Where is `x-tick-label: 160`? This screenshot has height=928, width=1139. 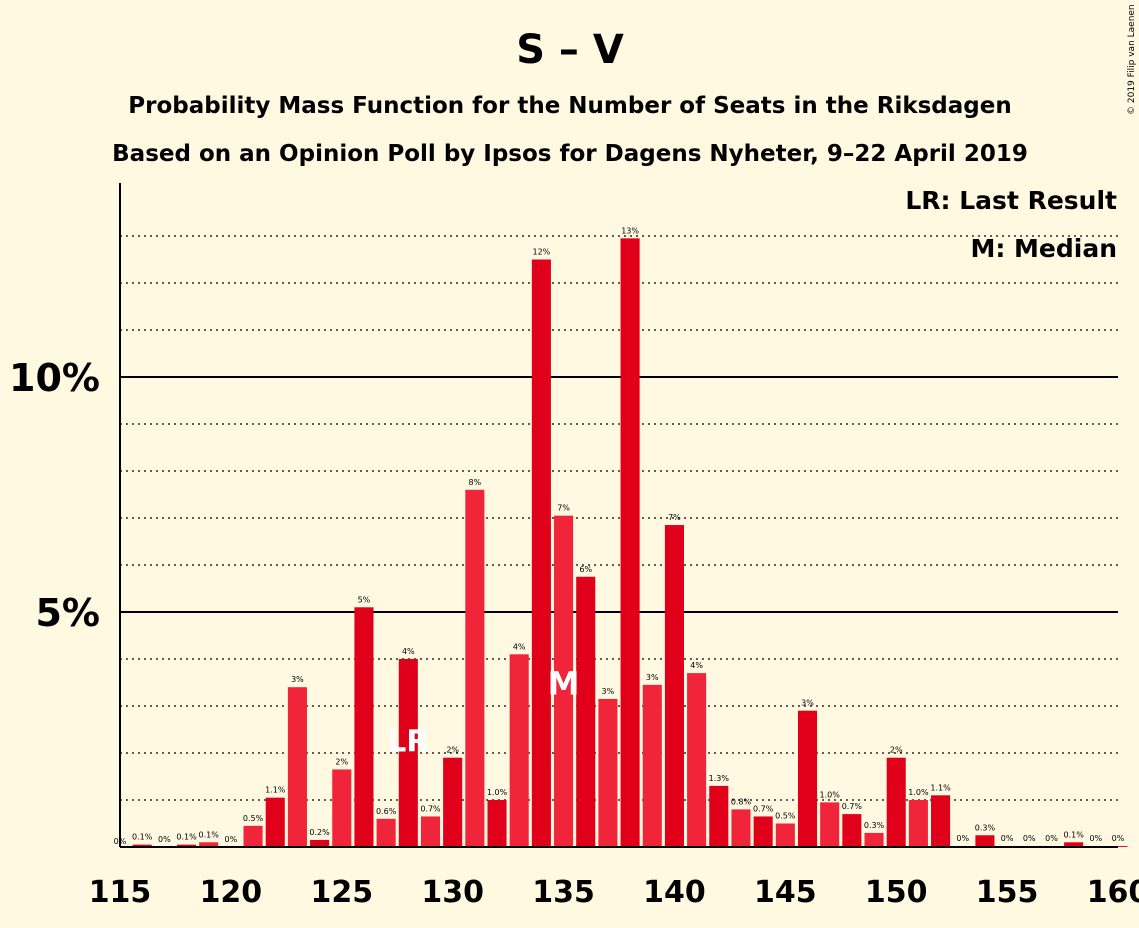 x-tick-label: 160 is located at coordinates (1113, 892).